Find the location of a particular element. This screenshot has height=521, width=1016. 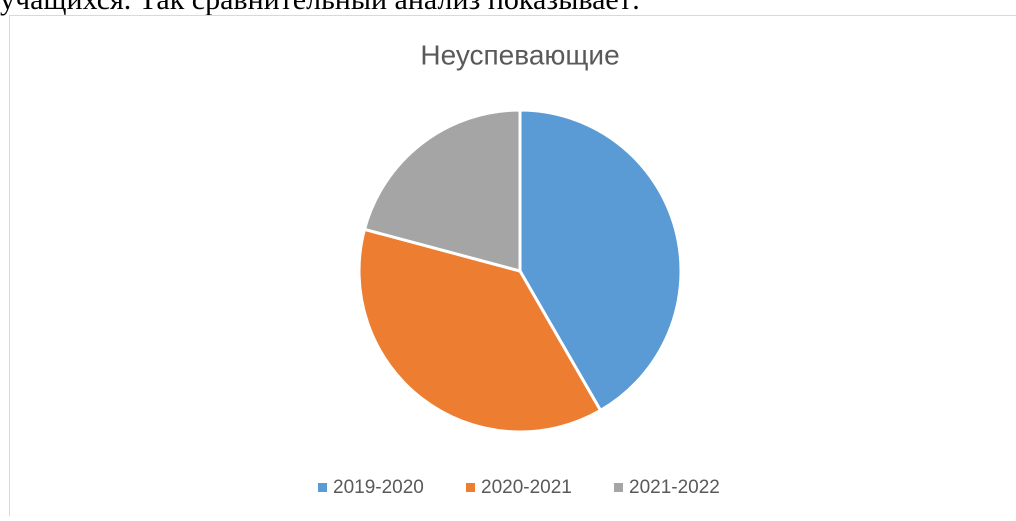

legend-label: 2021-2022 is located at coordinates (674, 487).